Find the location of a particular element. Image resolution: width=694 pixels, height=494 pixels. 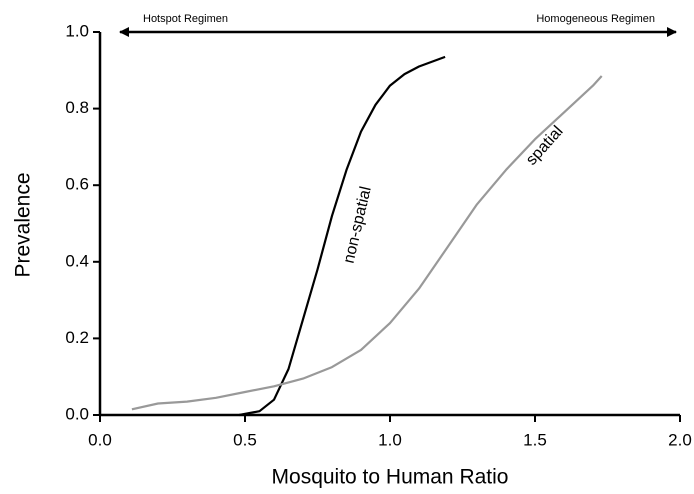

x-tick-label: 1.5 is located at coordinates (535, 439).